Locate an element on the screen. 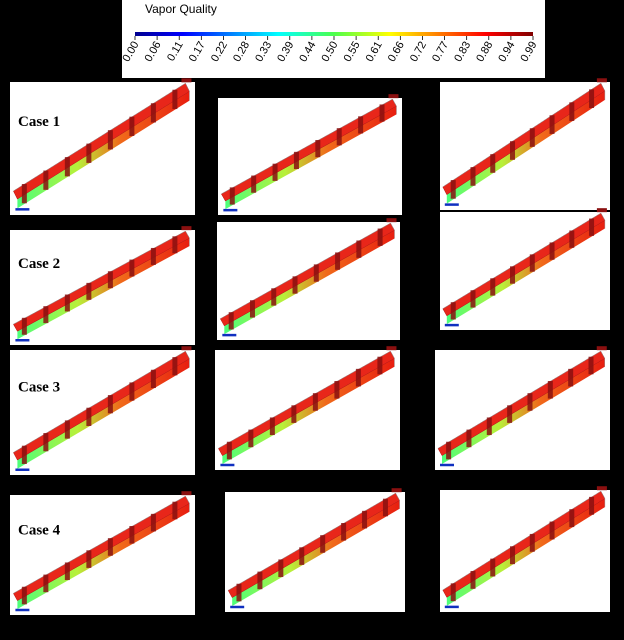  case-label: Case 3 is located at coordinates (39, 387).